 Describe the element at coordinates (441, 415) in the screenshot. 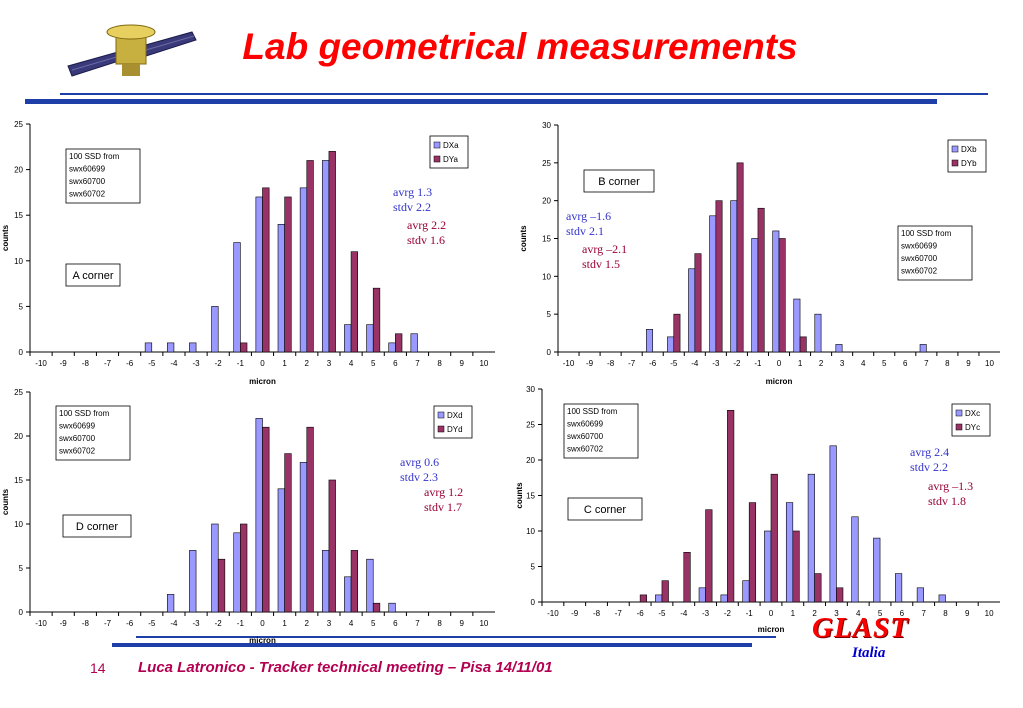

I see `legend-swatch-dxd` at that location.